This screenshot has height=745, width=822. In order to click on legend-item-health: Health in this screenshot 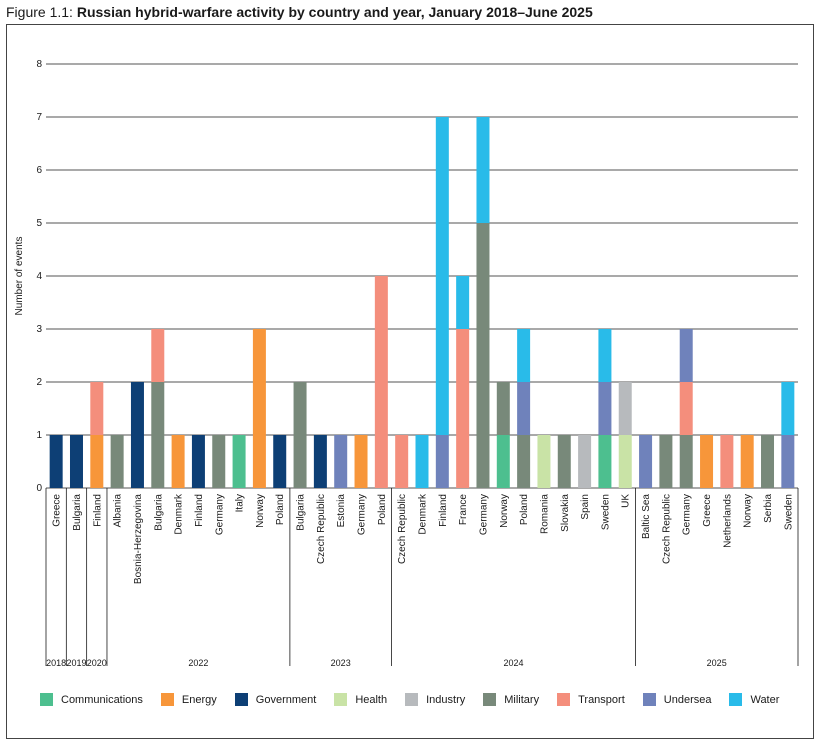, I will do `click(360, 699)`.